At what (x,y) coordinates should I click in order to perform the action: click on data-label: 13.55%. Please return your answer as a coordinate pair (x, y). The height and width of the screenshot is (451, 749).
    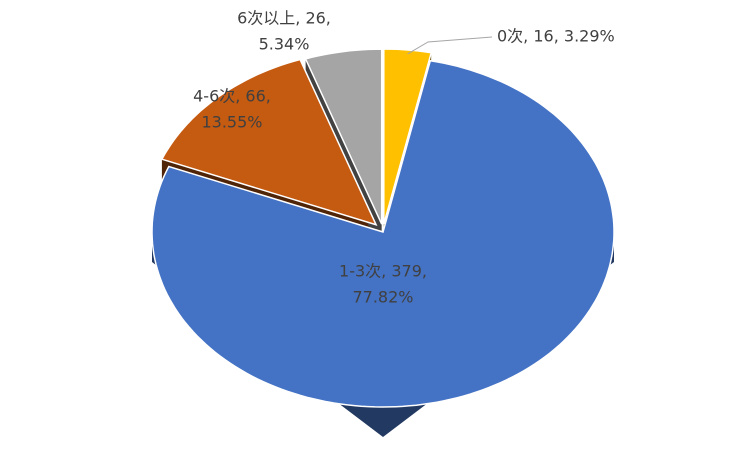
    Looking at the image, I should click on (231, 122).